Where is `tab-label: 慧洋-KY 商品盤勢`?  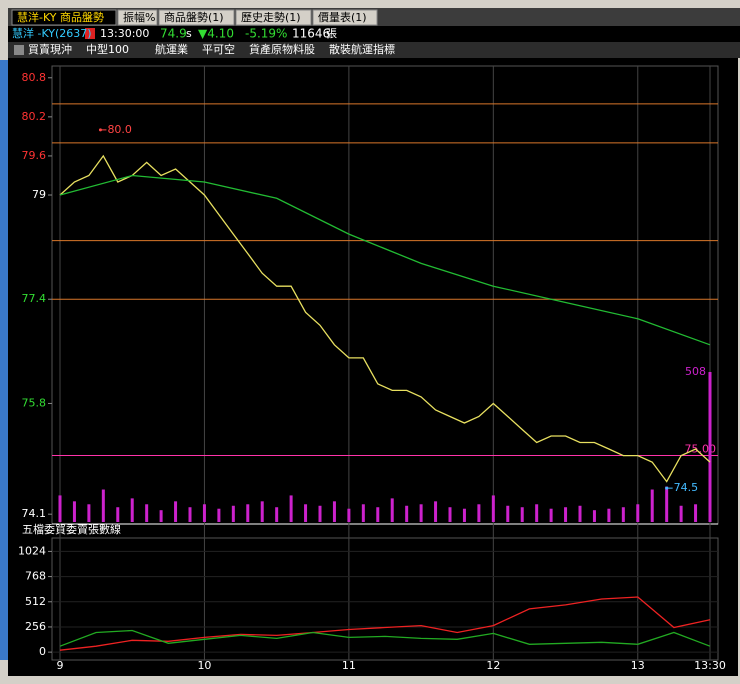 tab-label: 慧洋-KY 商品盤勢 is located at coordinates (60, 17).